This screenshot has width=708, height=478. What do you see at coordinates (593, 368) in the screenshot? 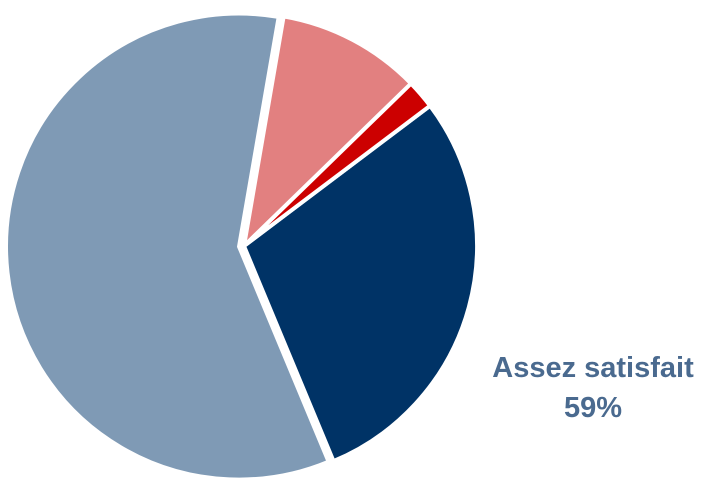
I see `slice-label-name: Assez satisfait` at bounding box center [593, 368].